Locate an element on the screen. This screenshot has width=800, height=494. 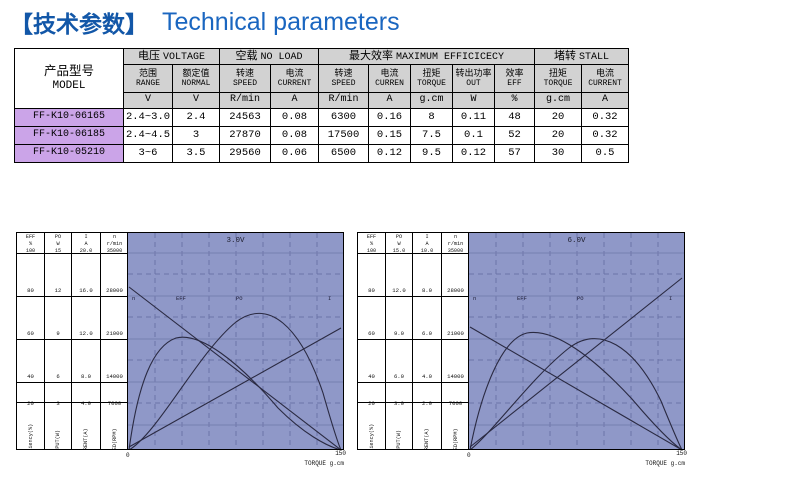
chart-6v-axis-po-head: PO W 15.0 is located at coordinates (399, 244).